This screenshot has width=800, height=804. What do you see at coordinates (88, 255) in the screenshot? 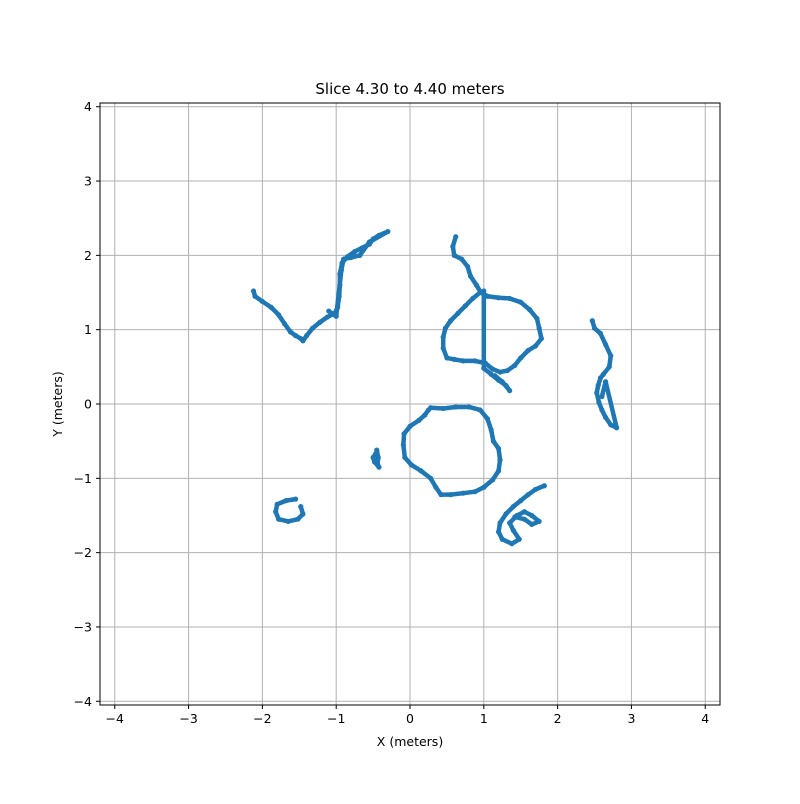
I see `y-tick-label: 2` at bounding box center [88, 255].